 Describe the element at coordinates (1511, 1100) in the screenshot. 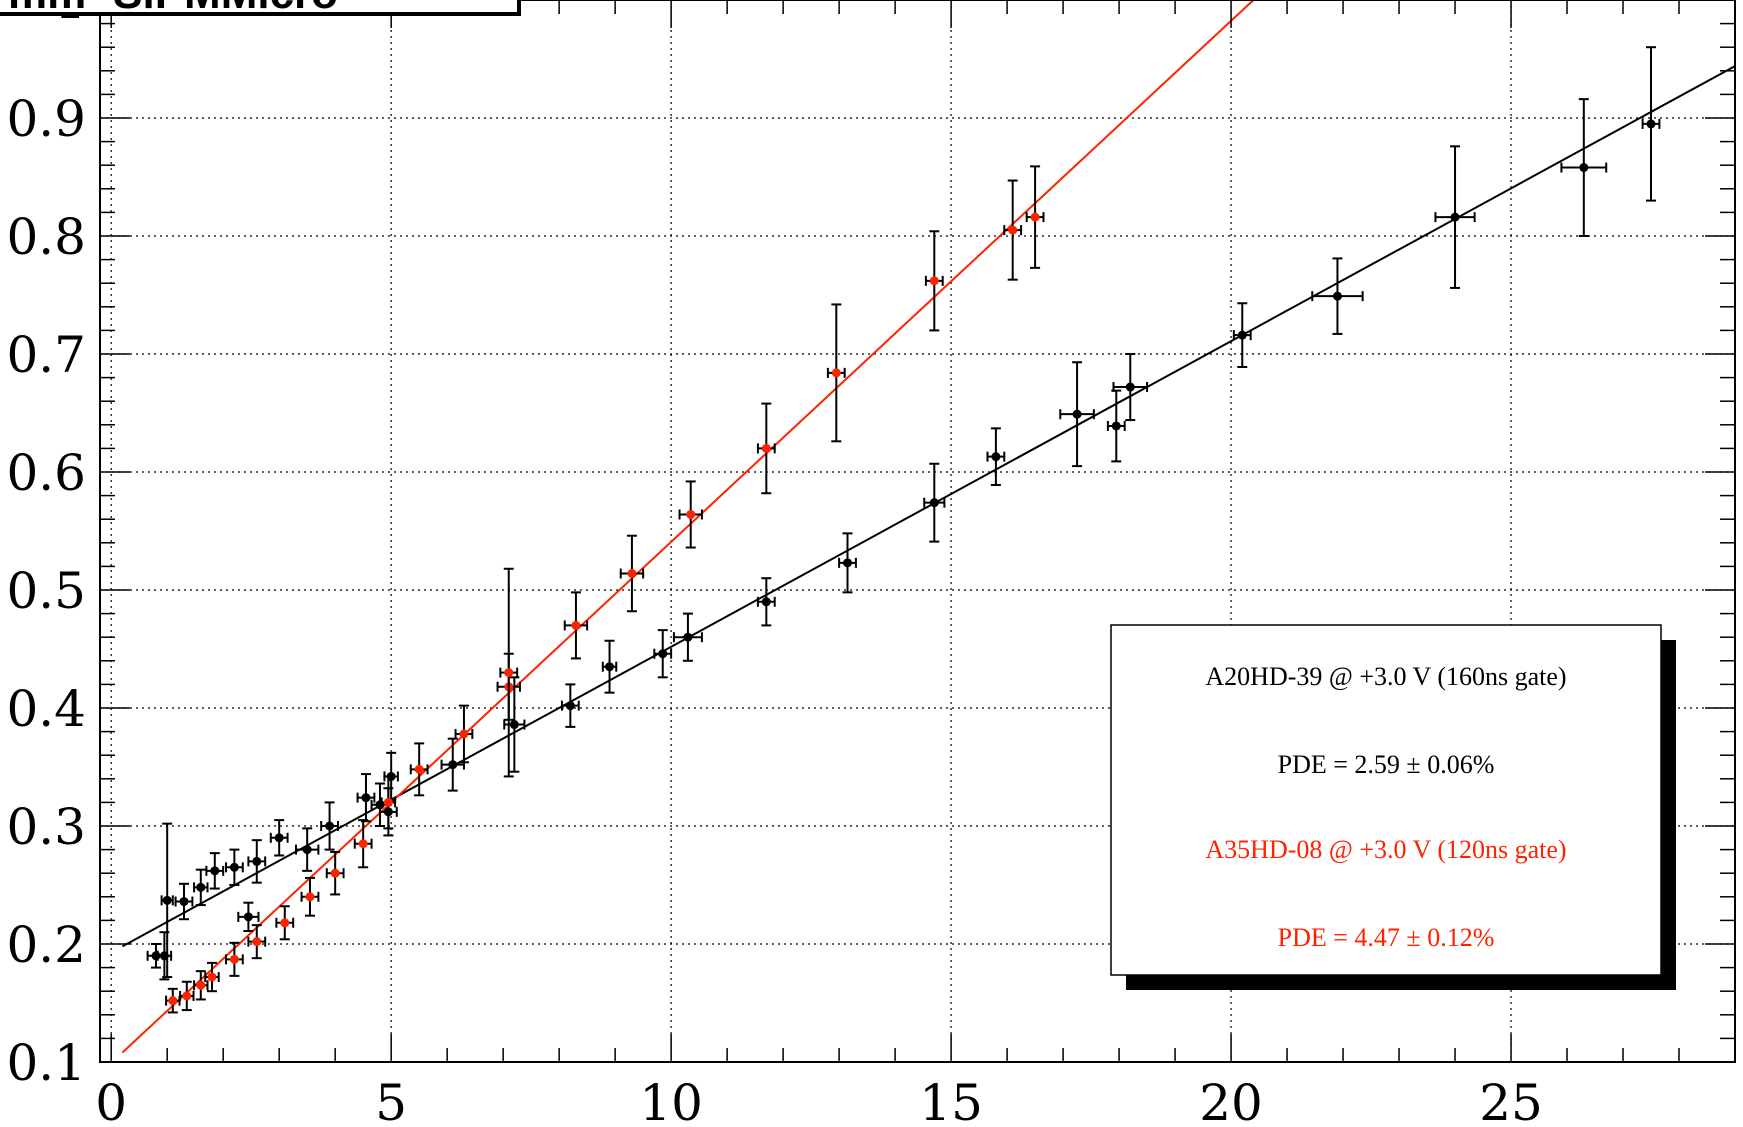

I see `x-tick-label: 25` at that location.